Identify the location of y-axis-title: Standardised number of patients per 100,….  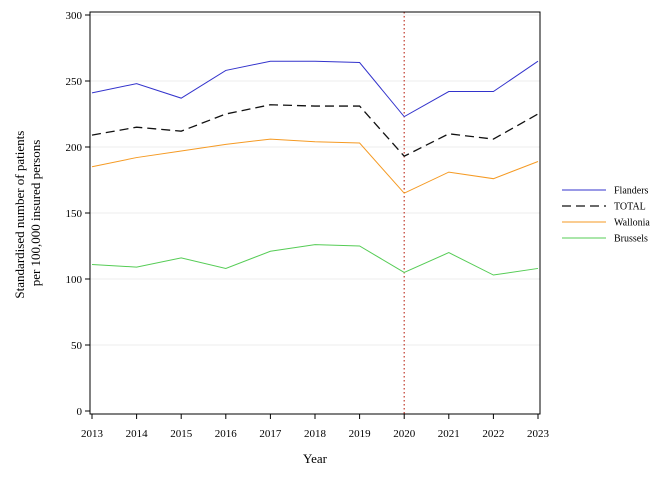
(27, 212).